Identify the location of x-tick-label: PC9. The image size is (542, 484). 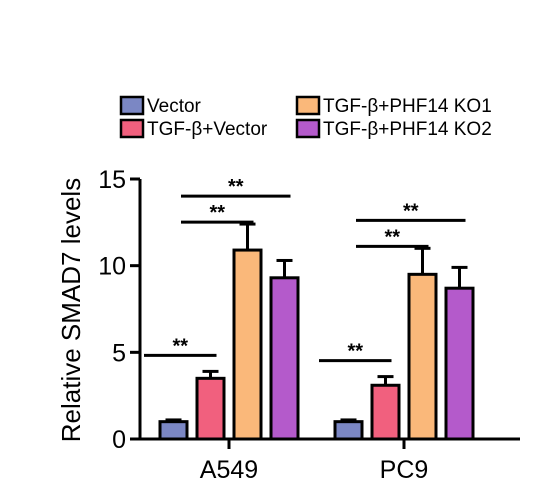
(404, 470).